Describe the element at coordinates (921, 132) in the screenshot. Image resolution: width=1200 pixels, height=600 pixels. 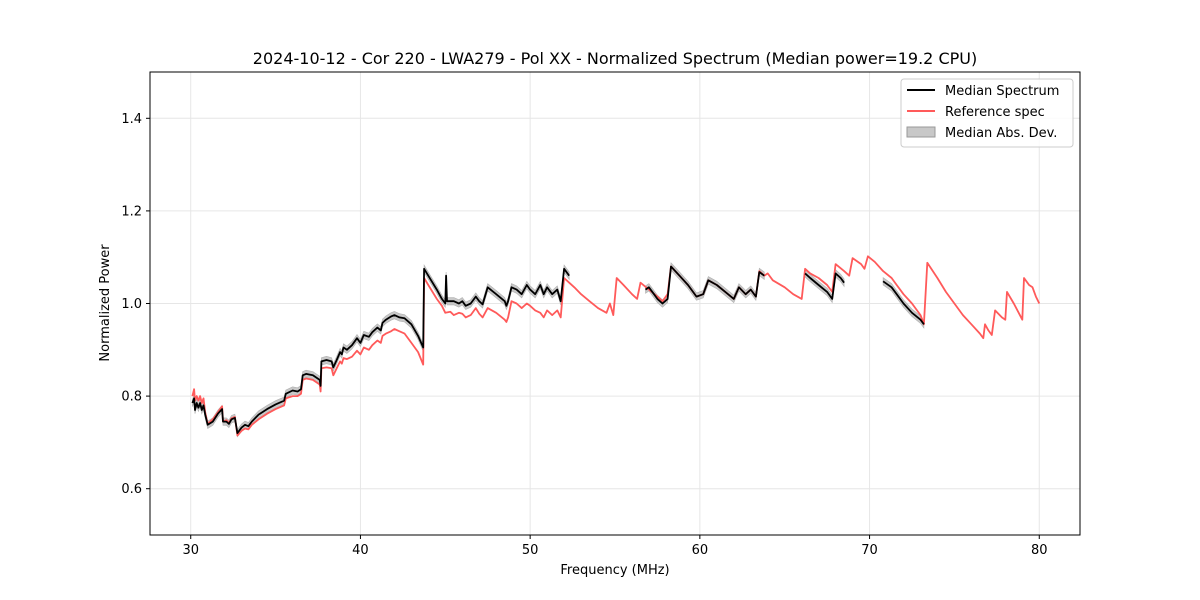
I see `legend-swatch-mad` at that location.